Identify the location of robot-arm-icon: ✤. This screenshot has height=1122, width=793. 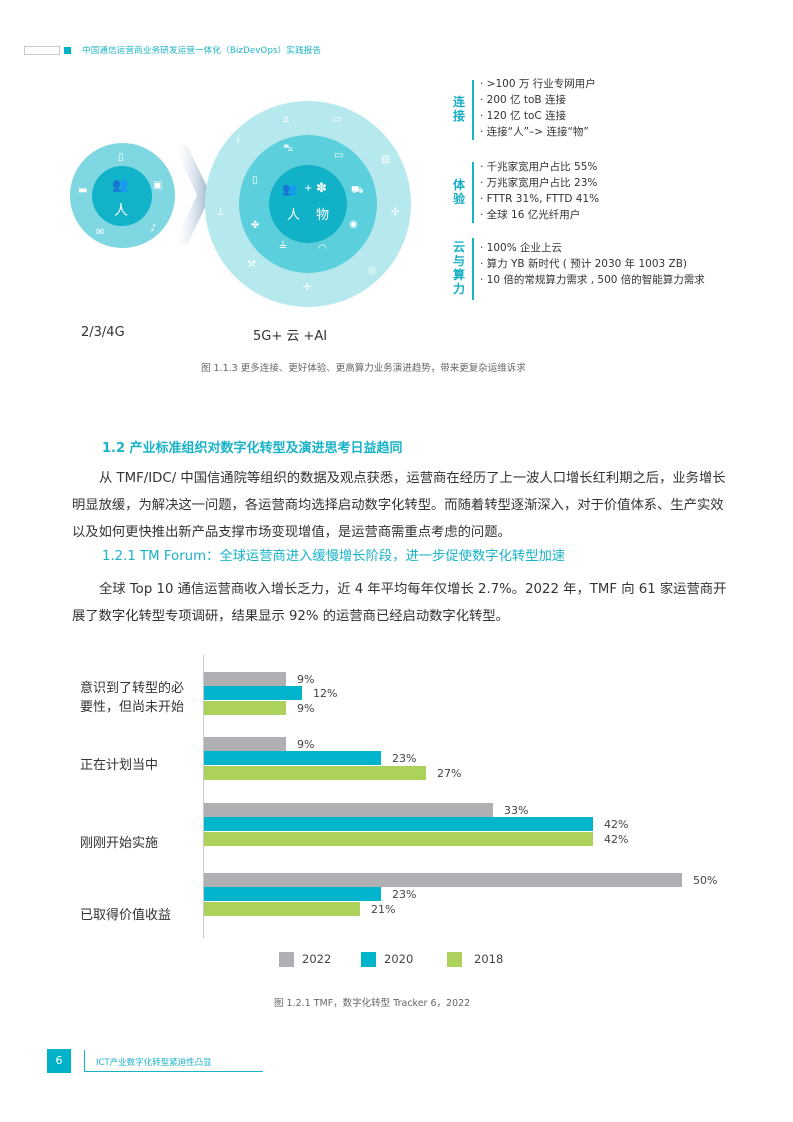
(255, 225).